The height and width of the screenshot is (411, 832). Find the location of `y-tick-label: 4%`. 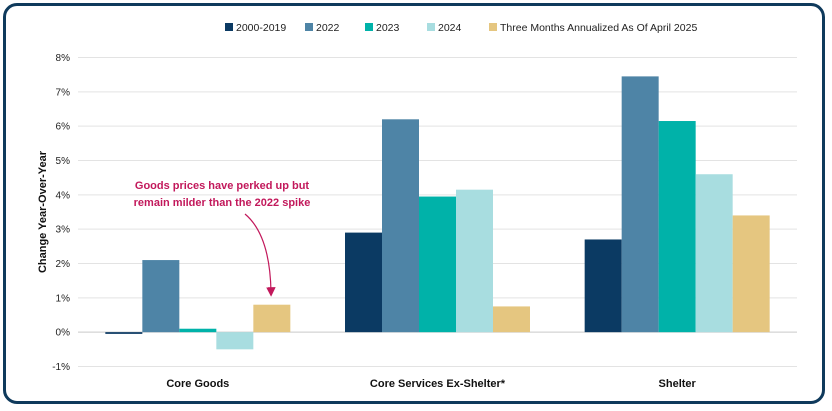

y-tick-label: 4% is located at coordinates (63, 195).